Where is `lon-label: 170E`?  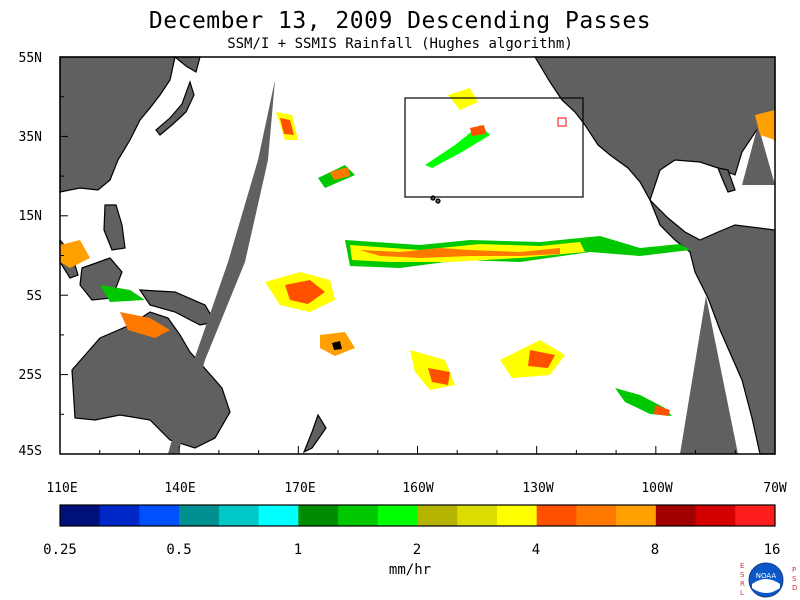
lon-label: 170E is located at coordinates (300, 488).